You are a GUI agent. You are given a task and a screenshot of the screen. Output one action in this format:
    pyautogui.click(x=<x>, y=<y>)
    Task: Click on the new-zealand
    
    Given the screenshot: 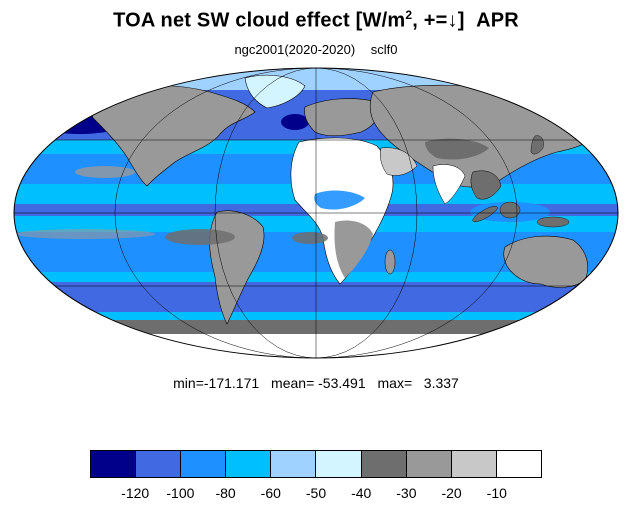 What is the action you would take?
    pyautogui.click(x=601, y=298)
    